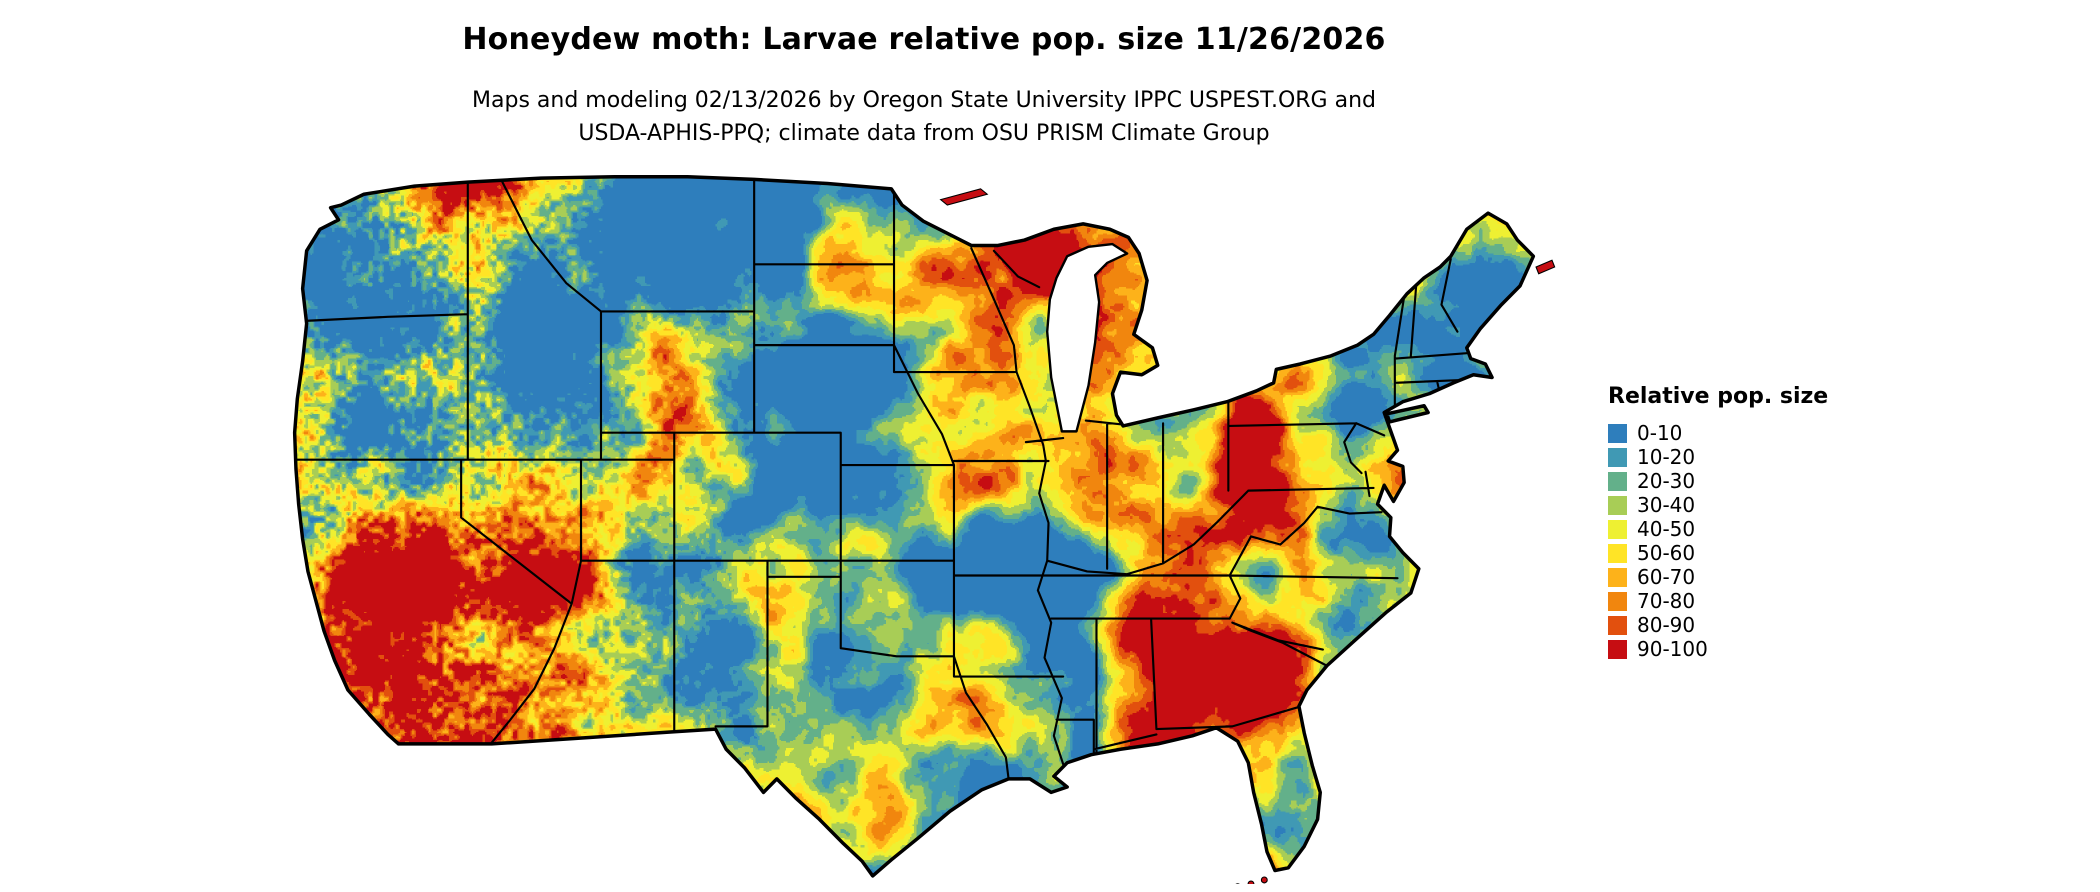  I want to click on florida-keys-fragment, so click(1251, 880).